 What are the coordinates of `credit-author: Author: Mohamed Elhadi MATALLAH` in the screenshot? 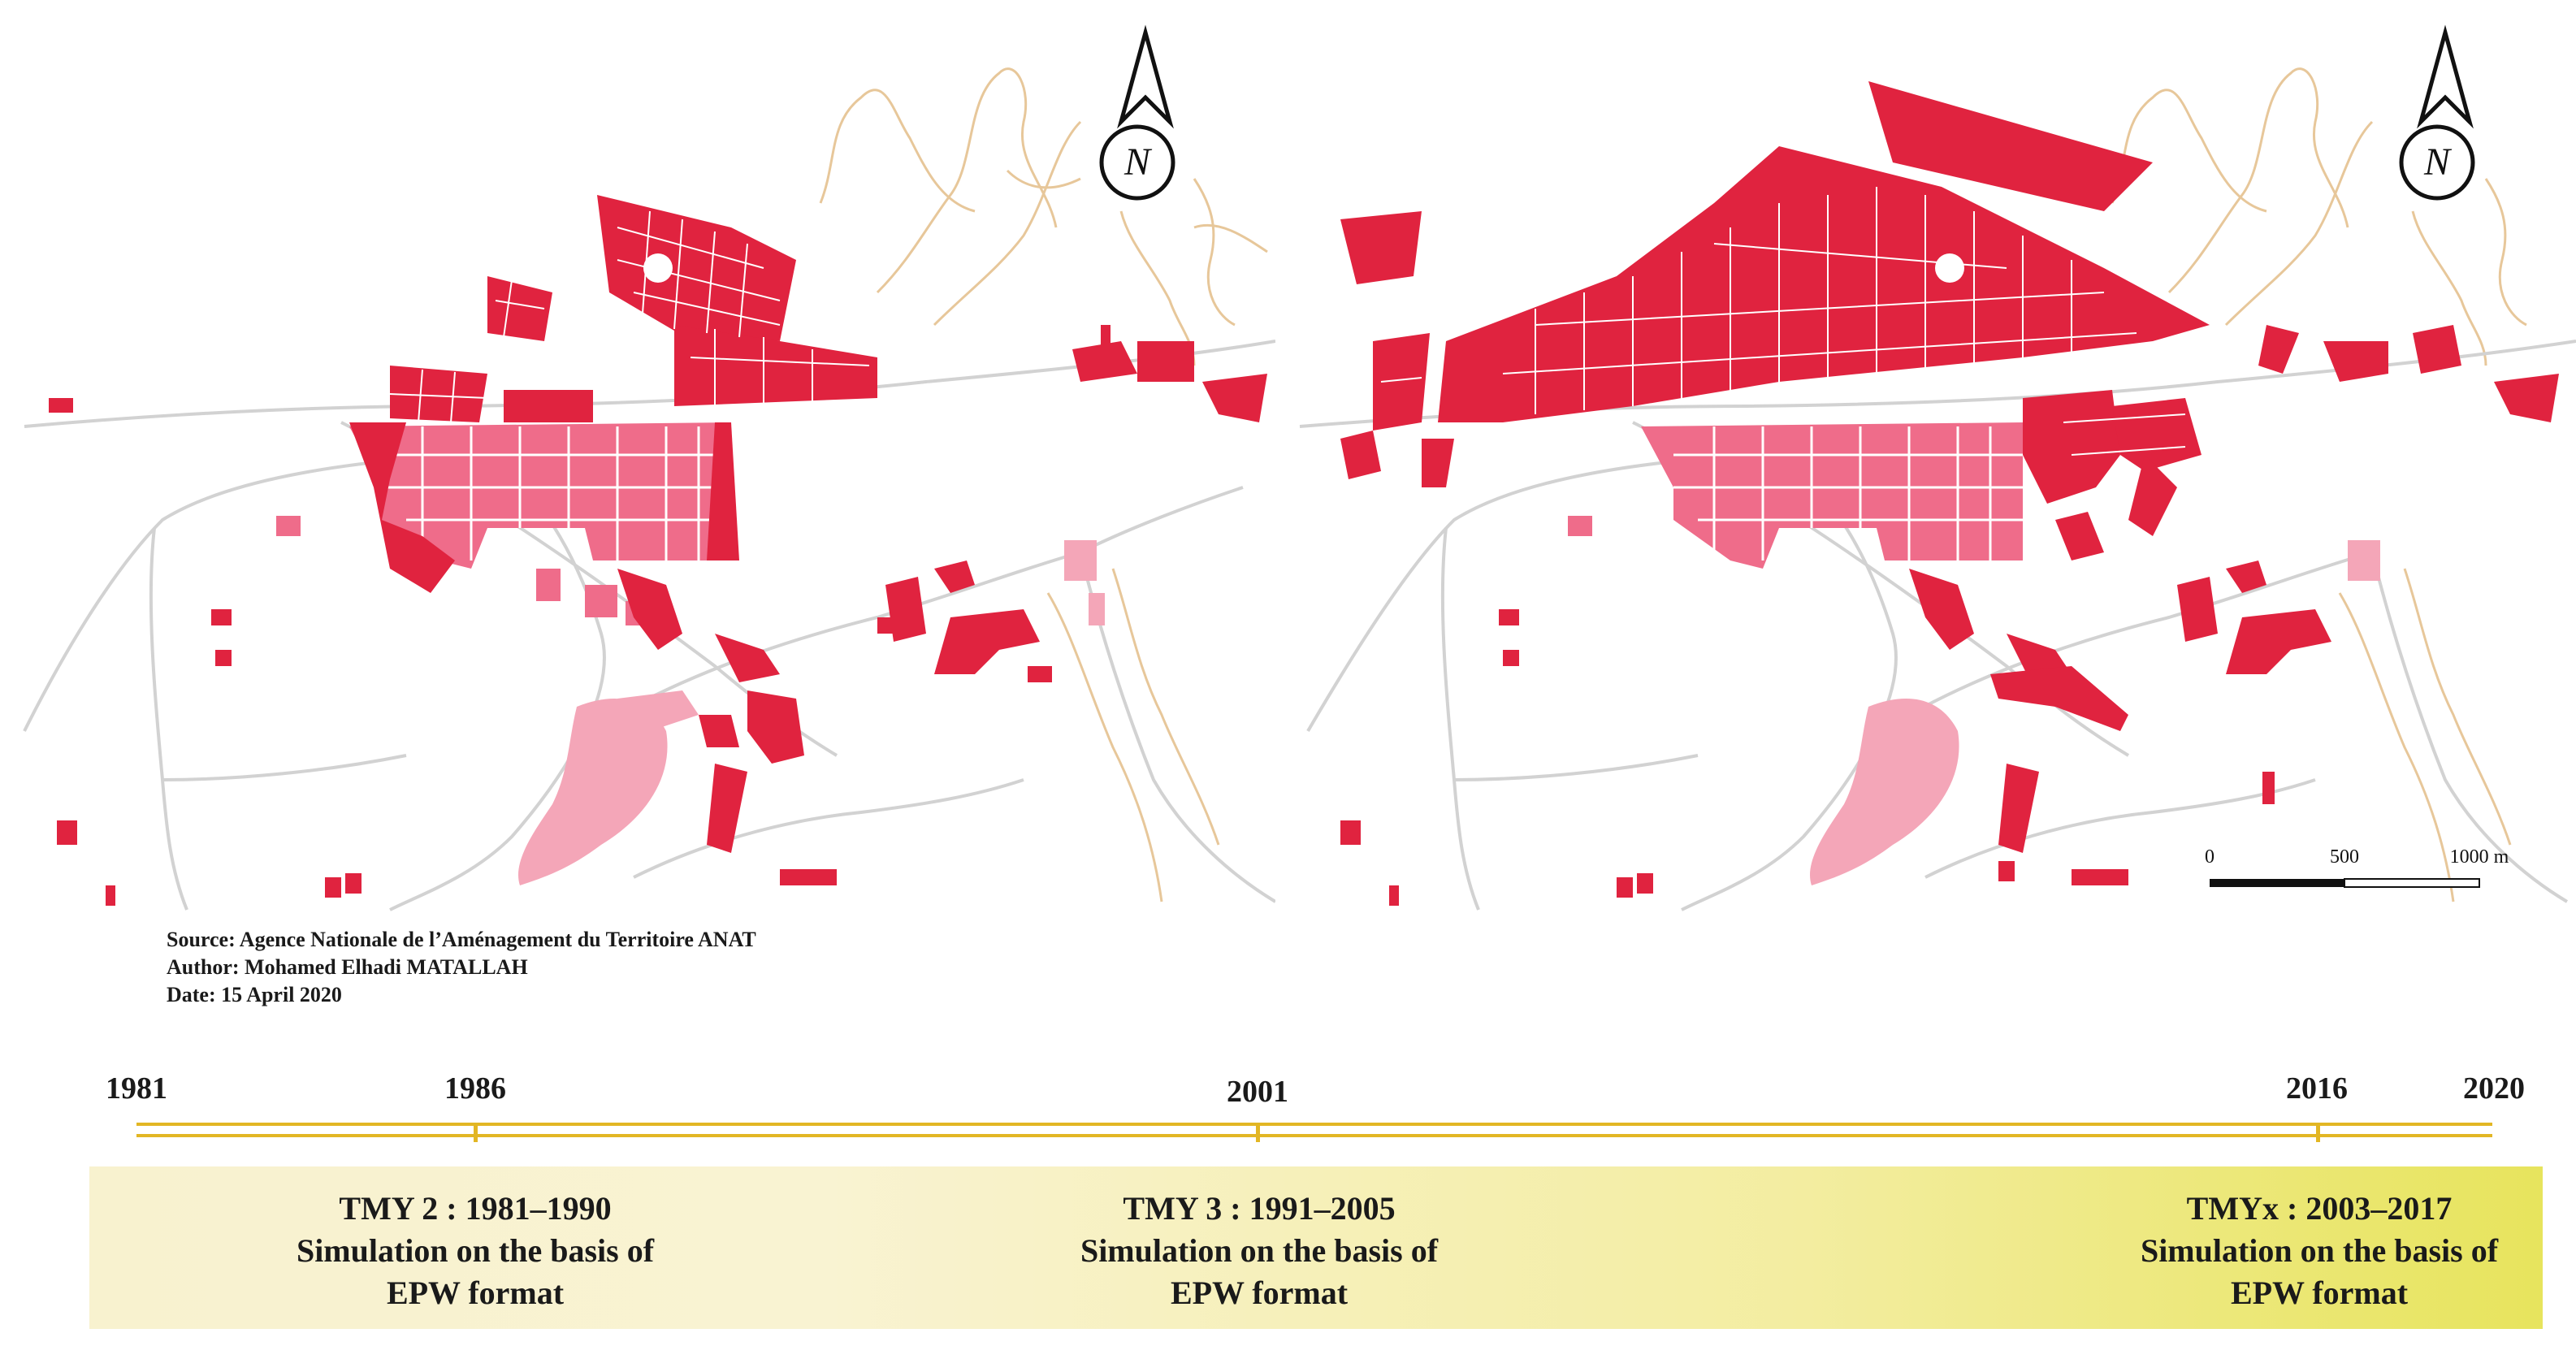 It's located at (347, 967).